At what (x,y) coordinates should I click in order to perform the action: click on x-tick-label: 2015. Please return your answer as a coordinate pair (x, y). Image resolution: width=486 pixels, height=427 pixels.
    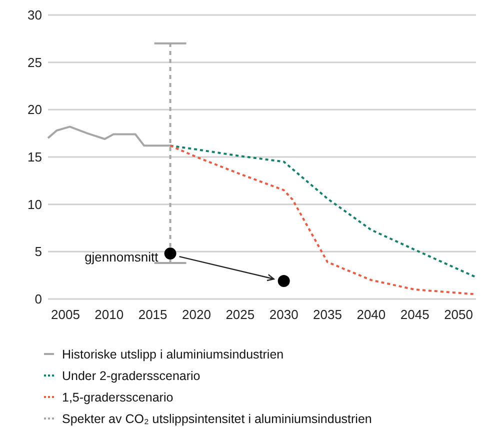
    Looking at the image, I should click on (153, 314).